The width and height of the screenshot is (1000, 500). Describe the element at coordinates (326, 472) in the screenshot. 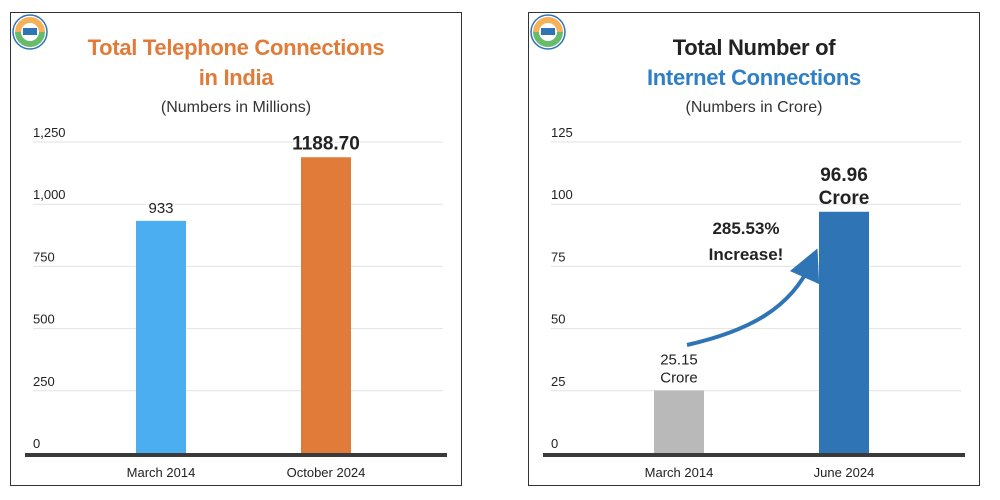

I see `x-tick-label: October 2024` at that location.